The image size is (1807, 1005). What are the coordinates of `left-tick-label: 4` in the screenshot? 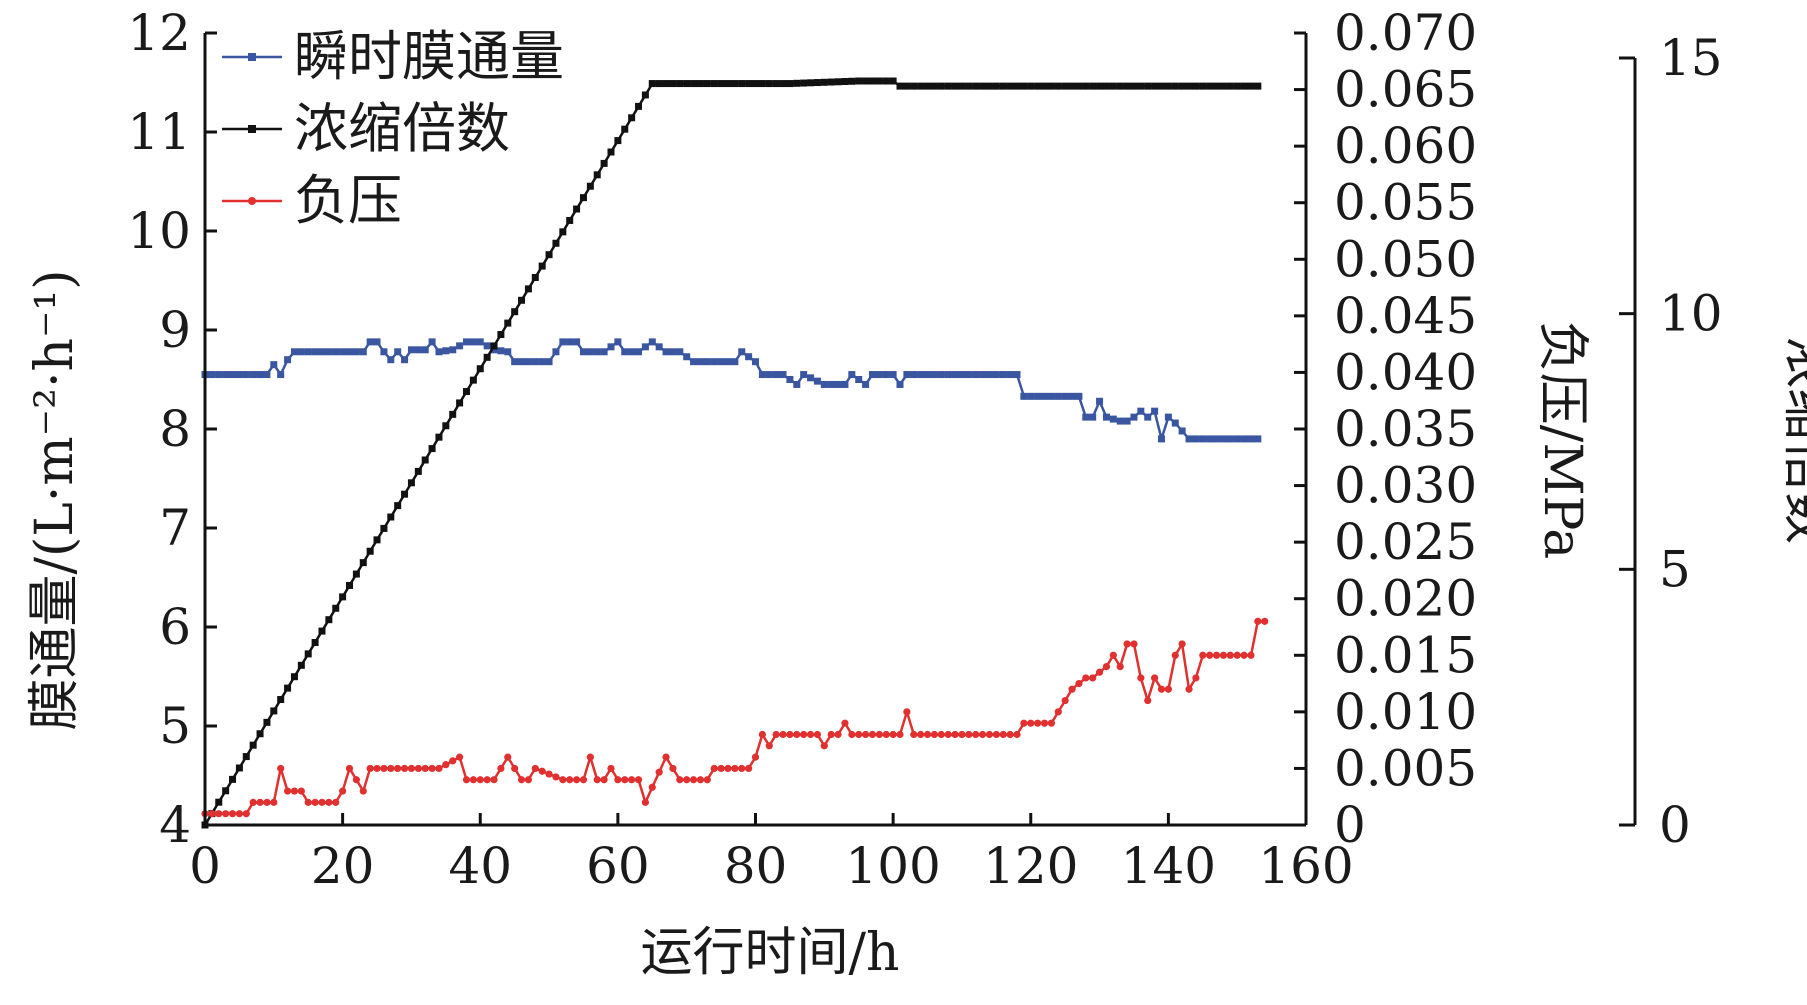 It's located at (175, 825).